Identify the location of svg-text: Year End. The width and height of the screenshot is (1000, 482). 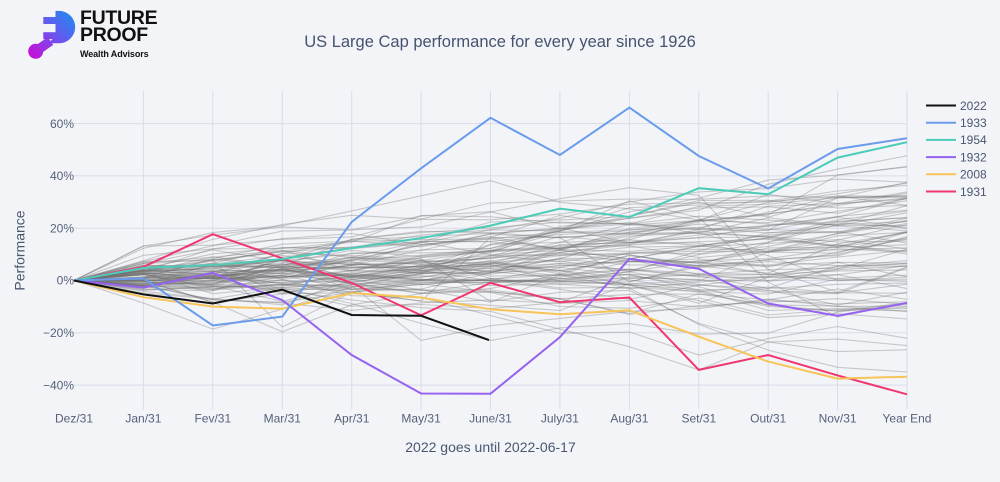
(907, 419).